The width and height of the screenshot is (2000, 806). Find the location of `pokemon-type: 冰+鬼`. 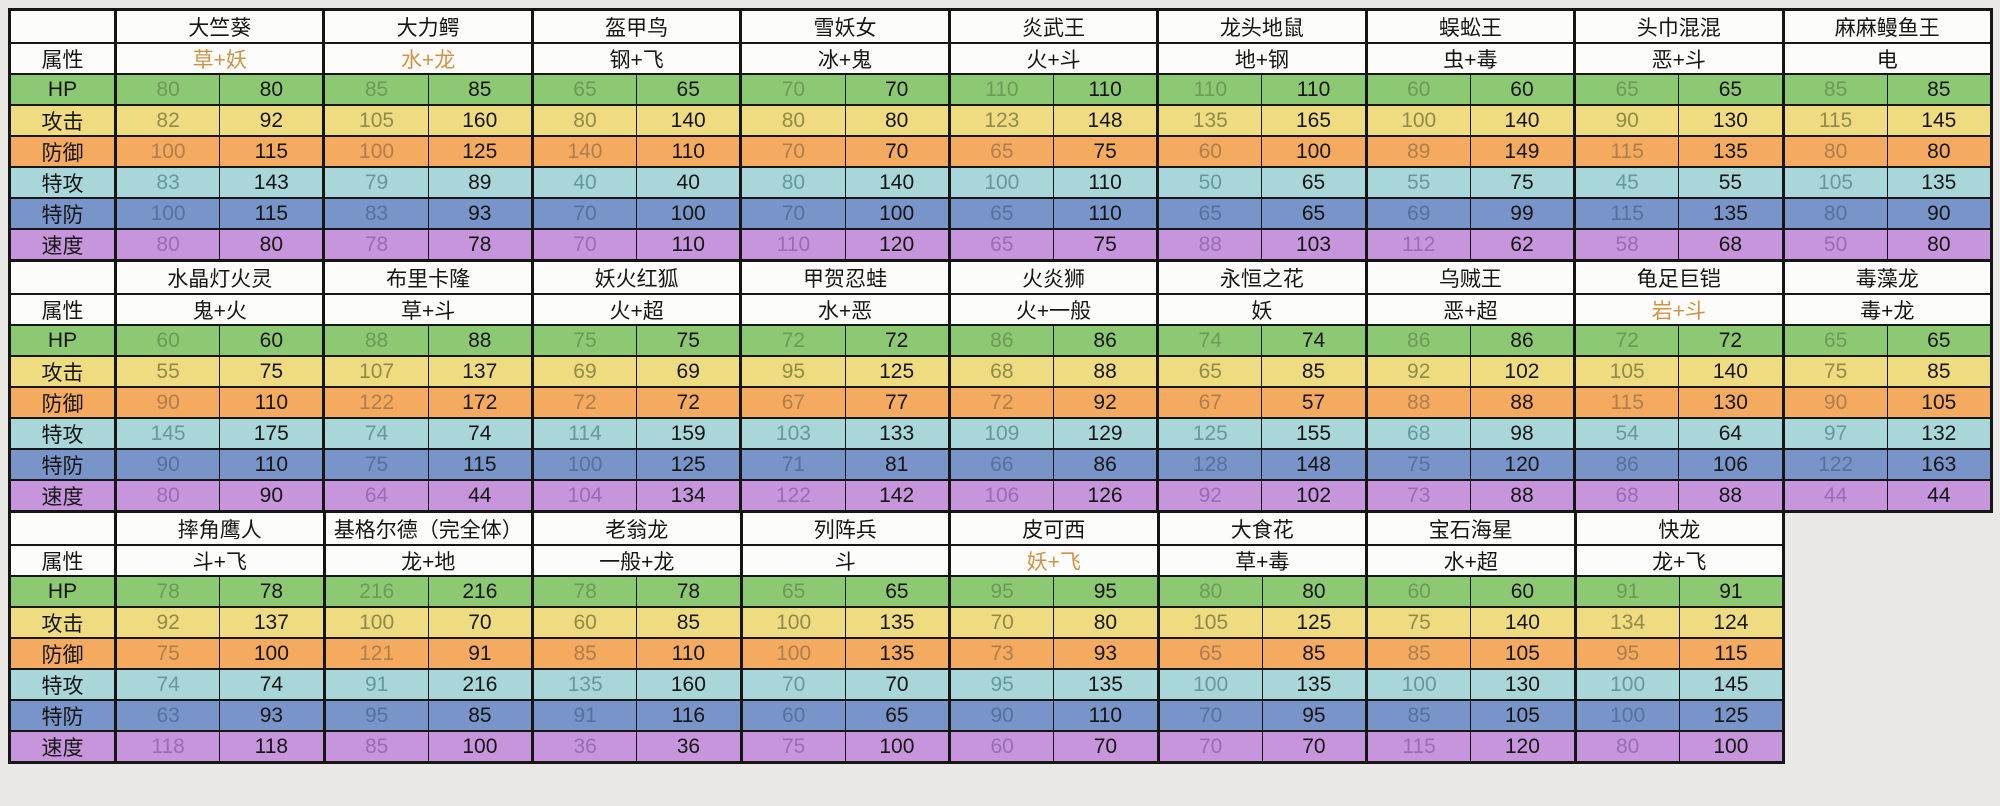

pokemon-type: 冰+鬼 is located at coordinates (845, 60).